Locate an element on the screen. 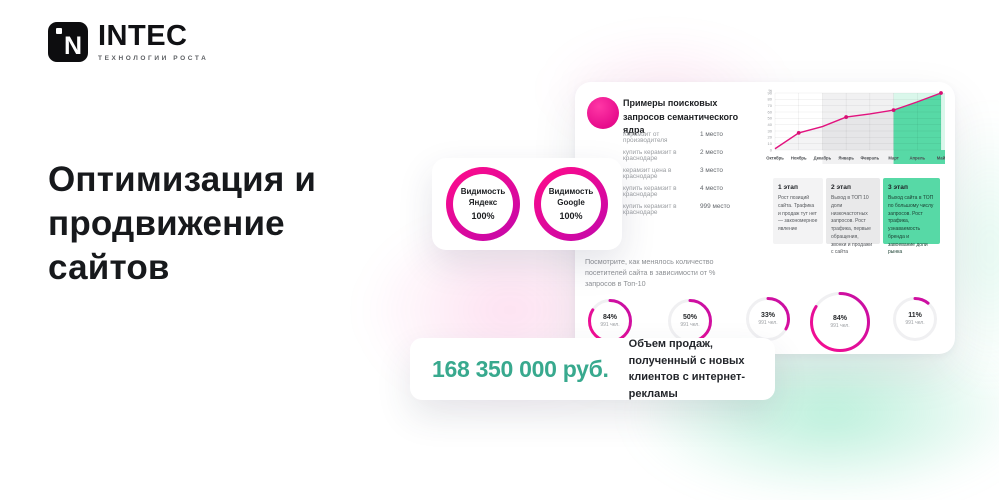 Image resolution: width=999 pixels, height=500 pixels. logo-letter: N is located at coordinates (72, 46).